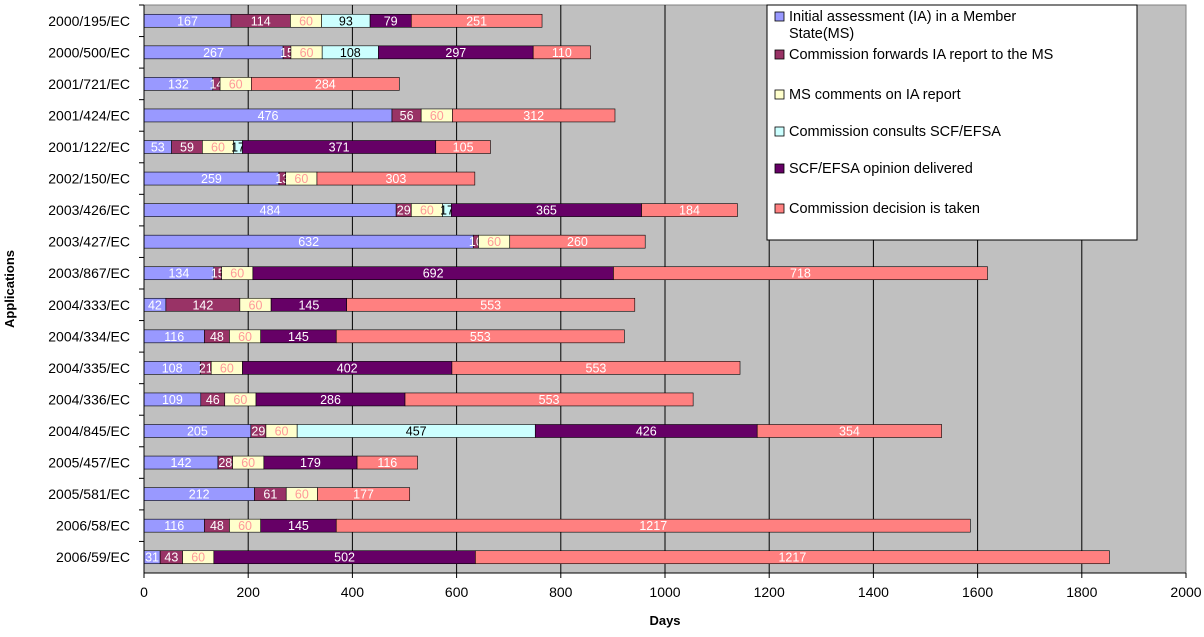  Describe the element at coordinates (174, 337) in the screenshot. I see `data-label-10-0: 116` at that location.